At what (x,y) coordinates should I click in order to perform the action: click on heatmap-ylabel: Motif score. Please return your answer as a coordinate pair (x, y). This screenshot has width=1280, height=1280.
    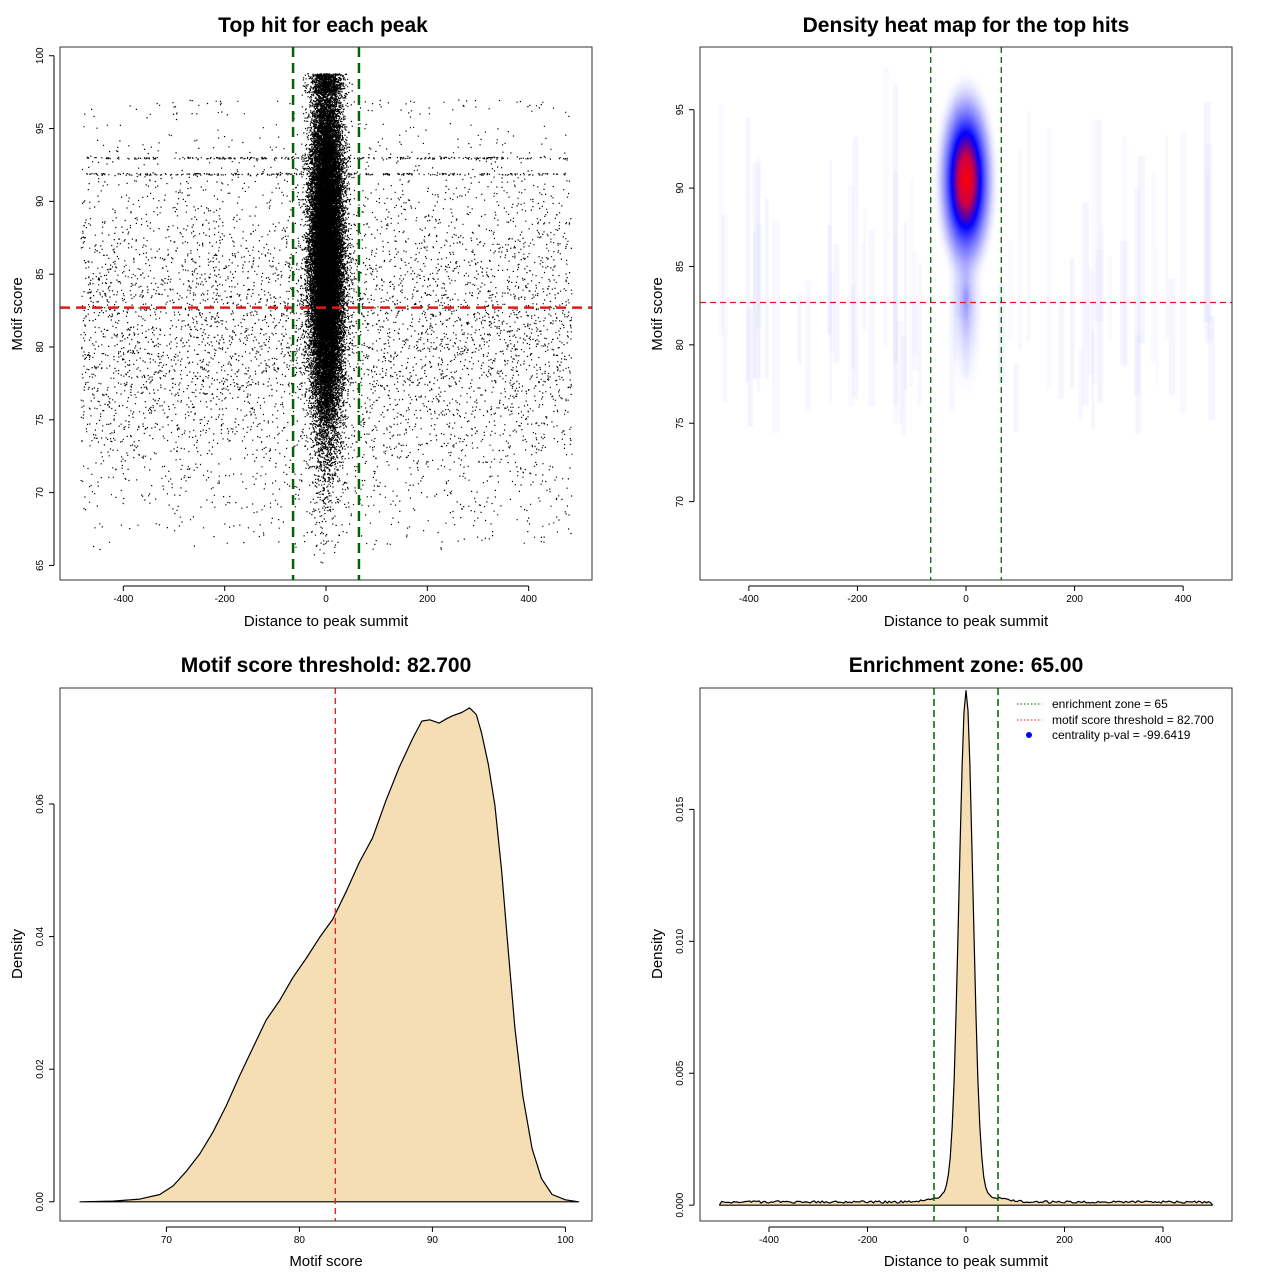
    Looking at the image, I should click on (657, 313).